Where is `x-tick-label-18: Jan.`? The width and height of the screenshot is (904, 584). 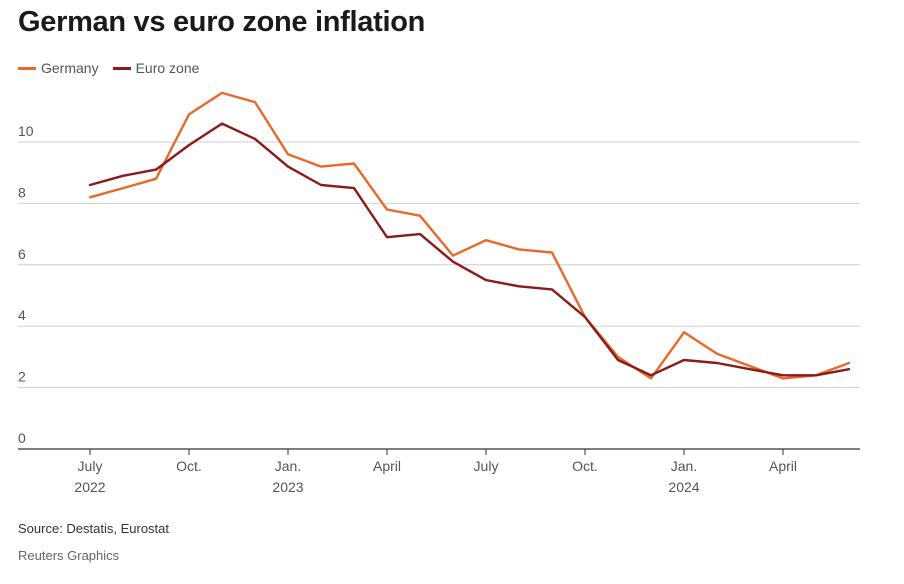
x-tick-label-18: Jan. is located at coordinates (684, 466).